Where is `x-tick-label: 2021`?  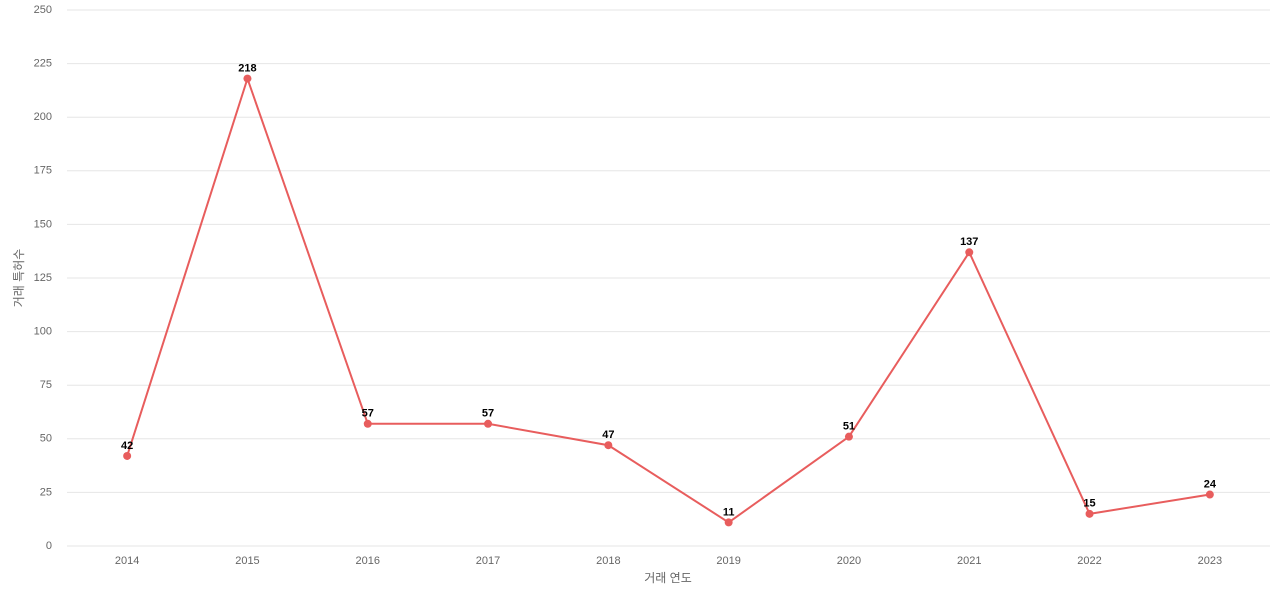
x-tick-label: 2021 is located at coordinates (969, 561).